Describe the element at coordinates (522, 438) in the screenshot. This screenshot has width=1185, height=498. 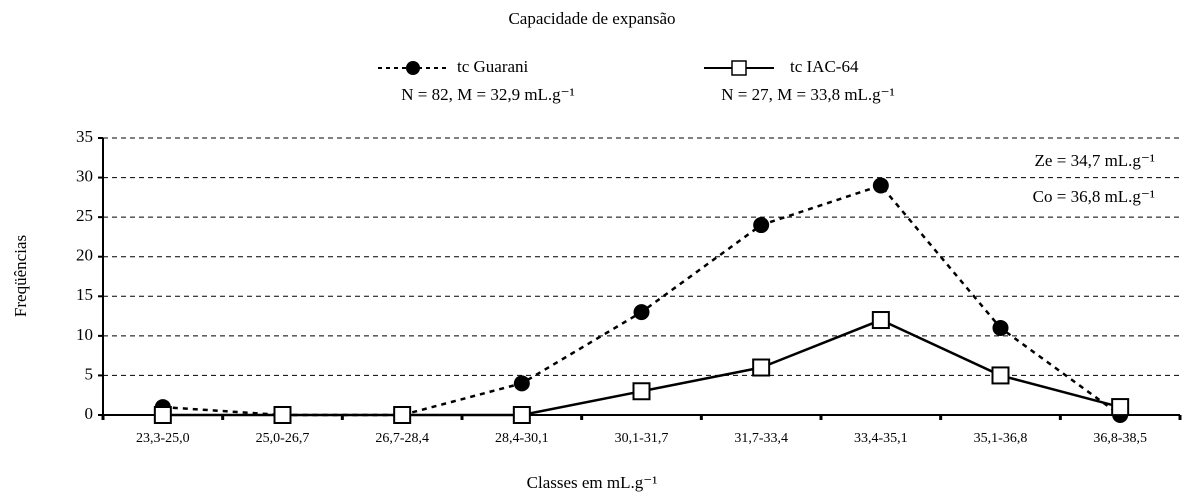
I see `x-tick-label: 28,4-30,1` at that location.